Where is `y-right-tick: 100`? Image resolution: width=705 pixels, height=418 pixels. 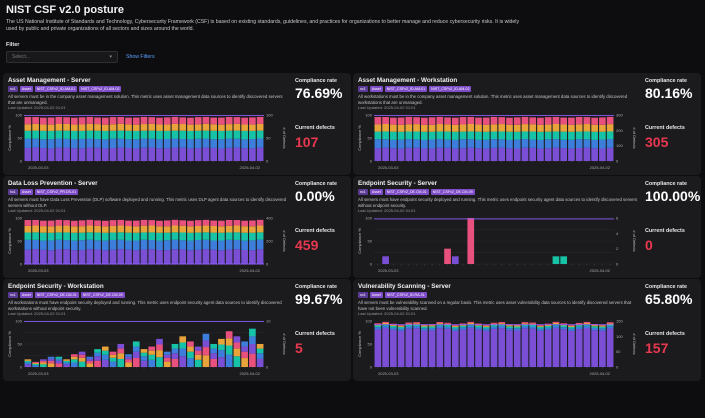
y-right-tick: 100 is located at coordinates (619, 145).